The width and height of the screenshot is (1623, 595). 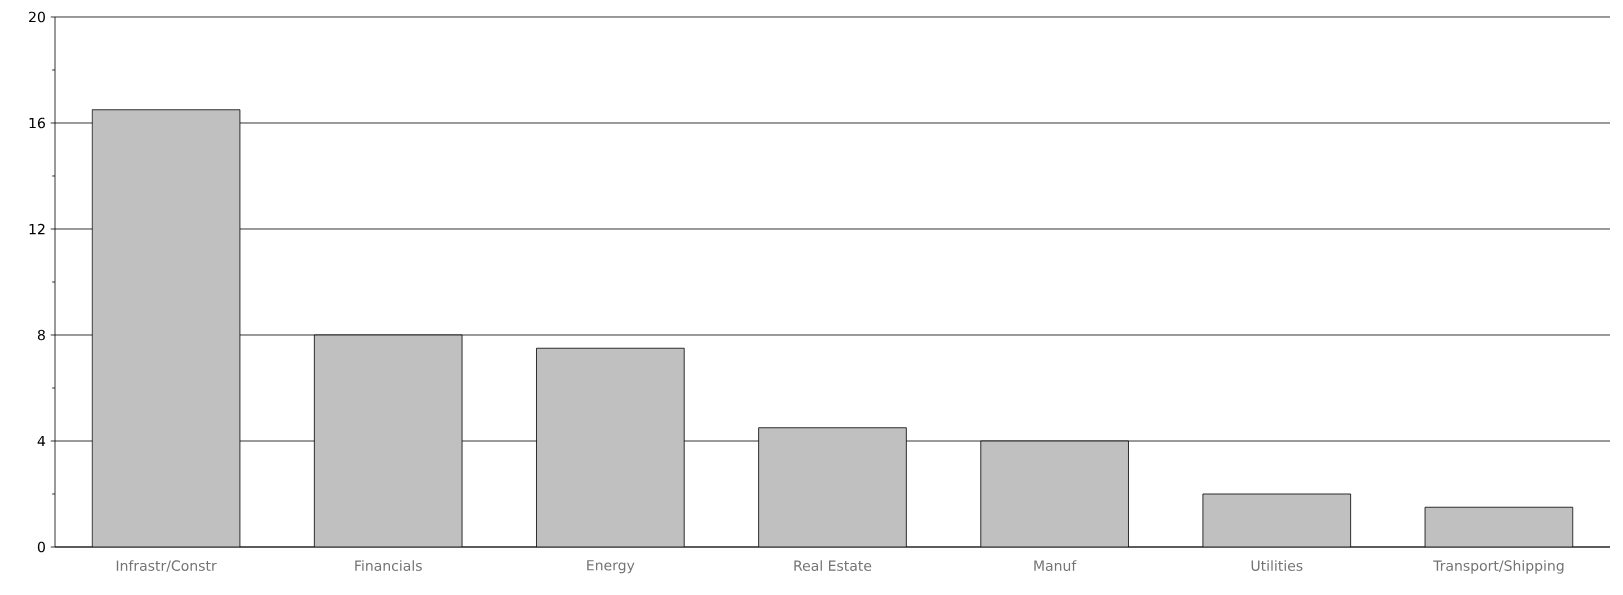 What do you see at coordinates (388, 565) in the screenshot?
I see `x-tick-label: Financials` at bounding box center [388, 565].